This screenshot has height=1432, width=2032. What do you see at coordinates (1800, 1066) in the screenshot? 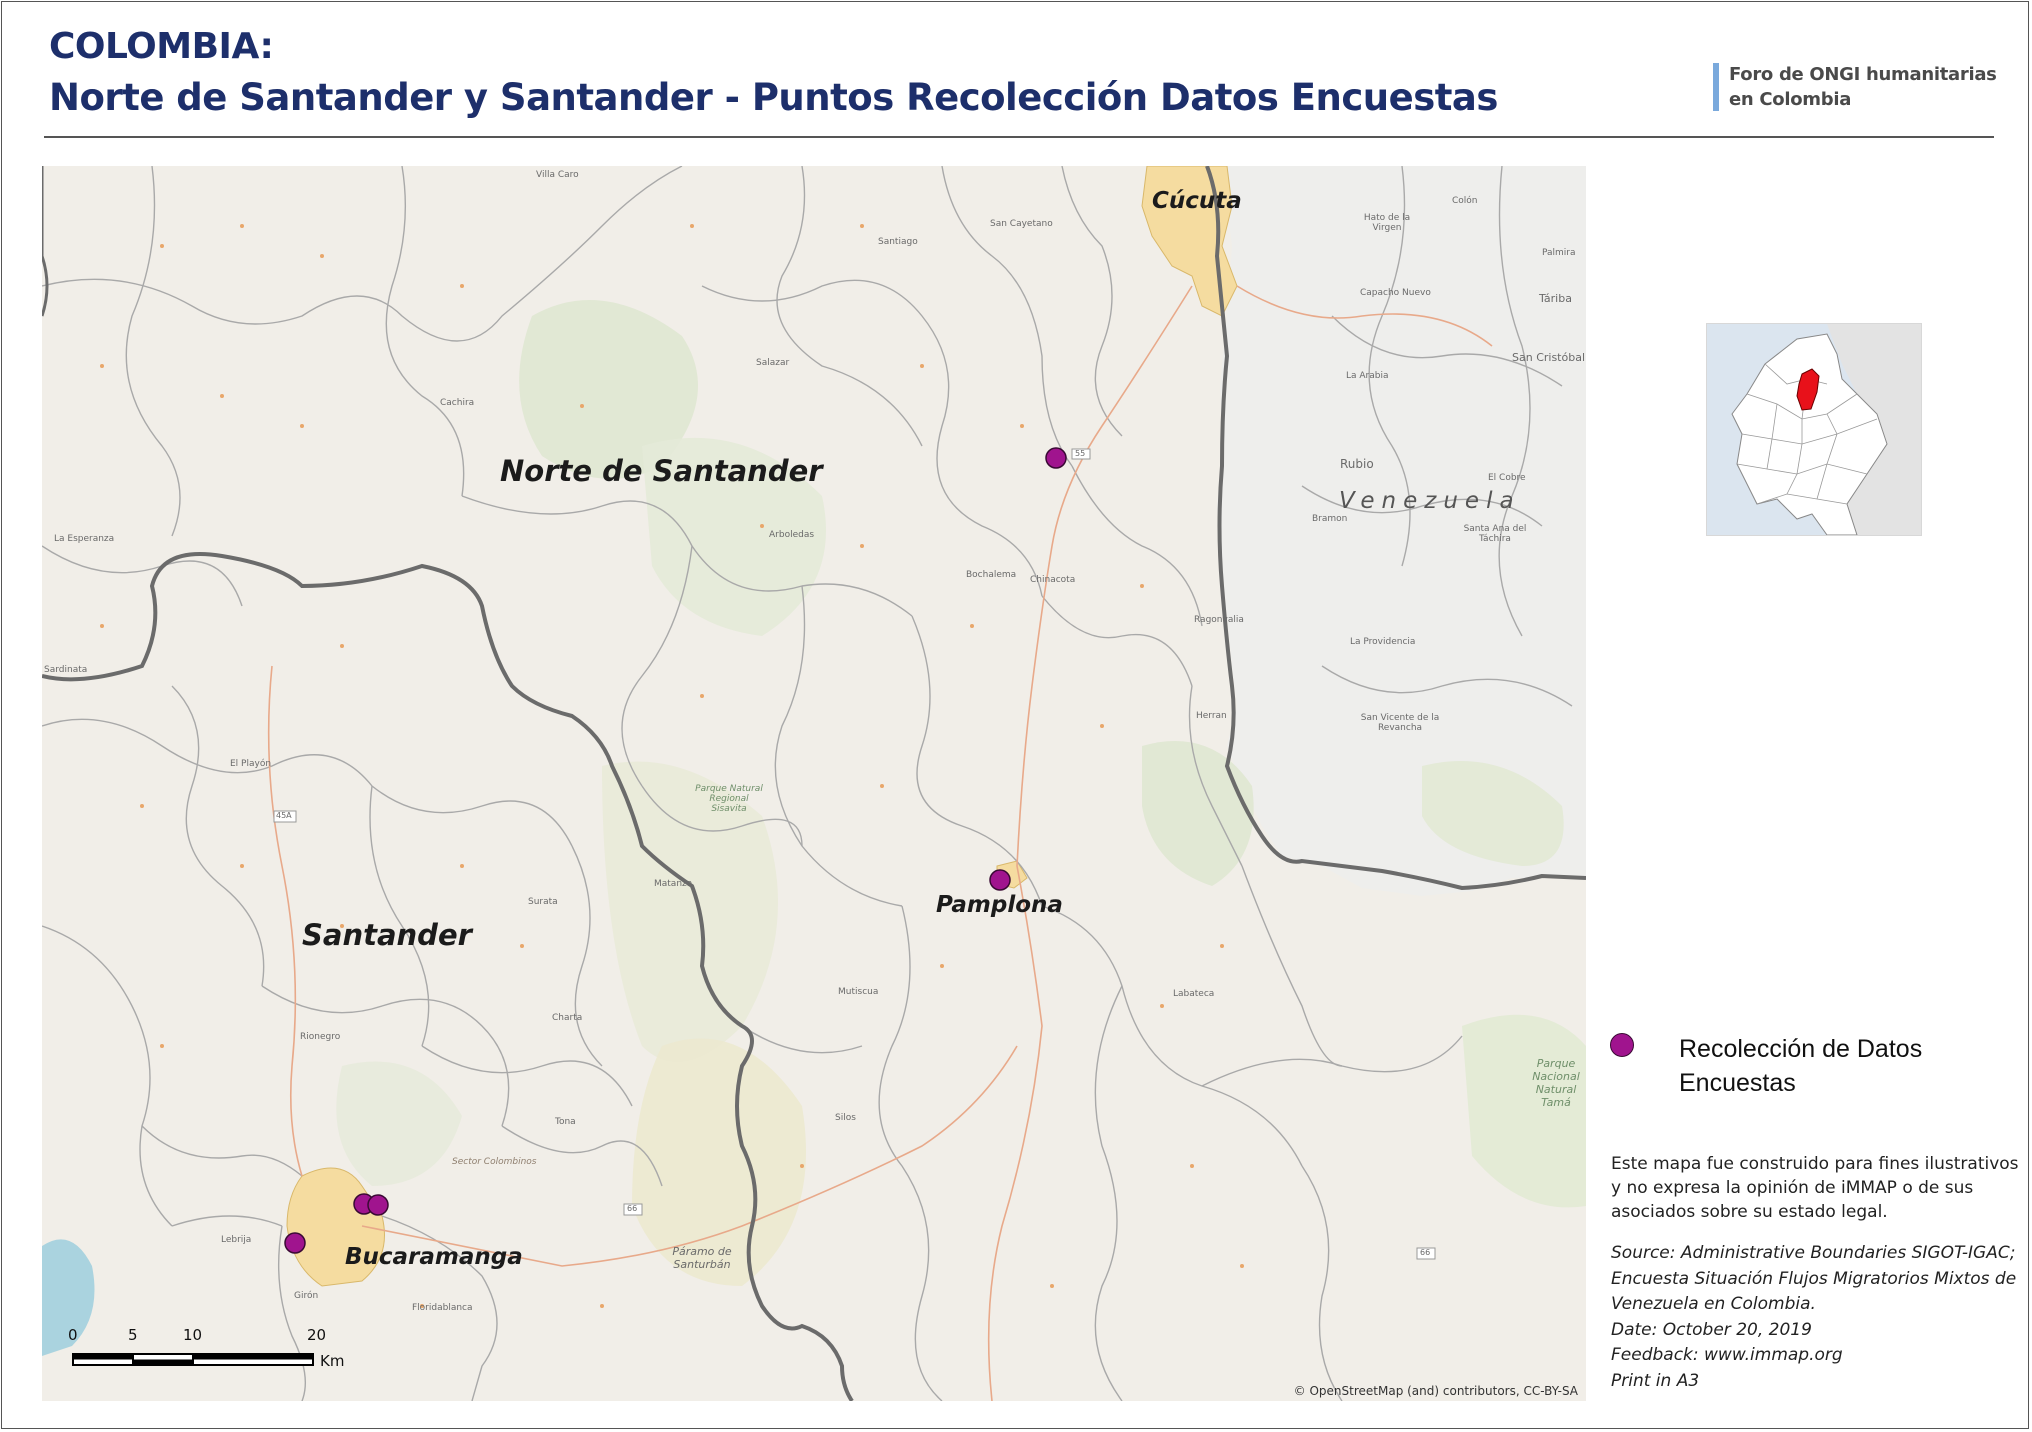
I see `legend-survey-point-label: Recolección de Datos Encuestas` at bounding box center [1800, 1066].